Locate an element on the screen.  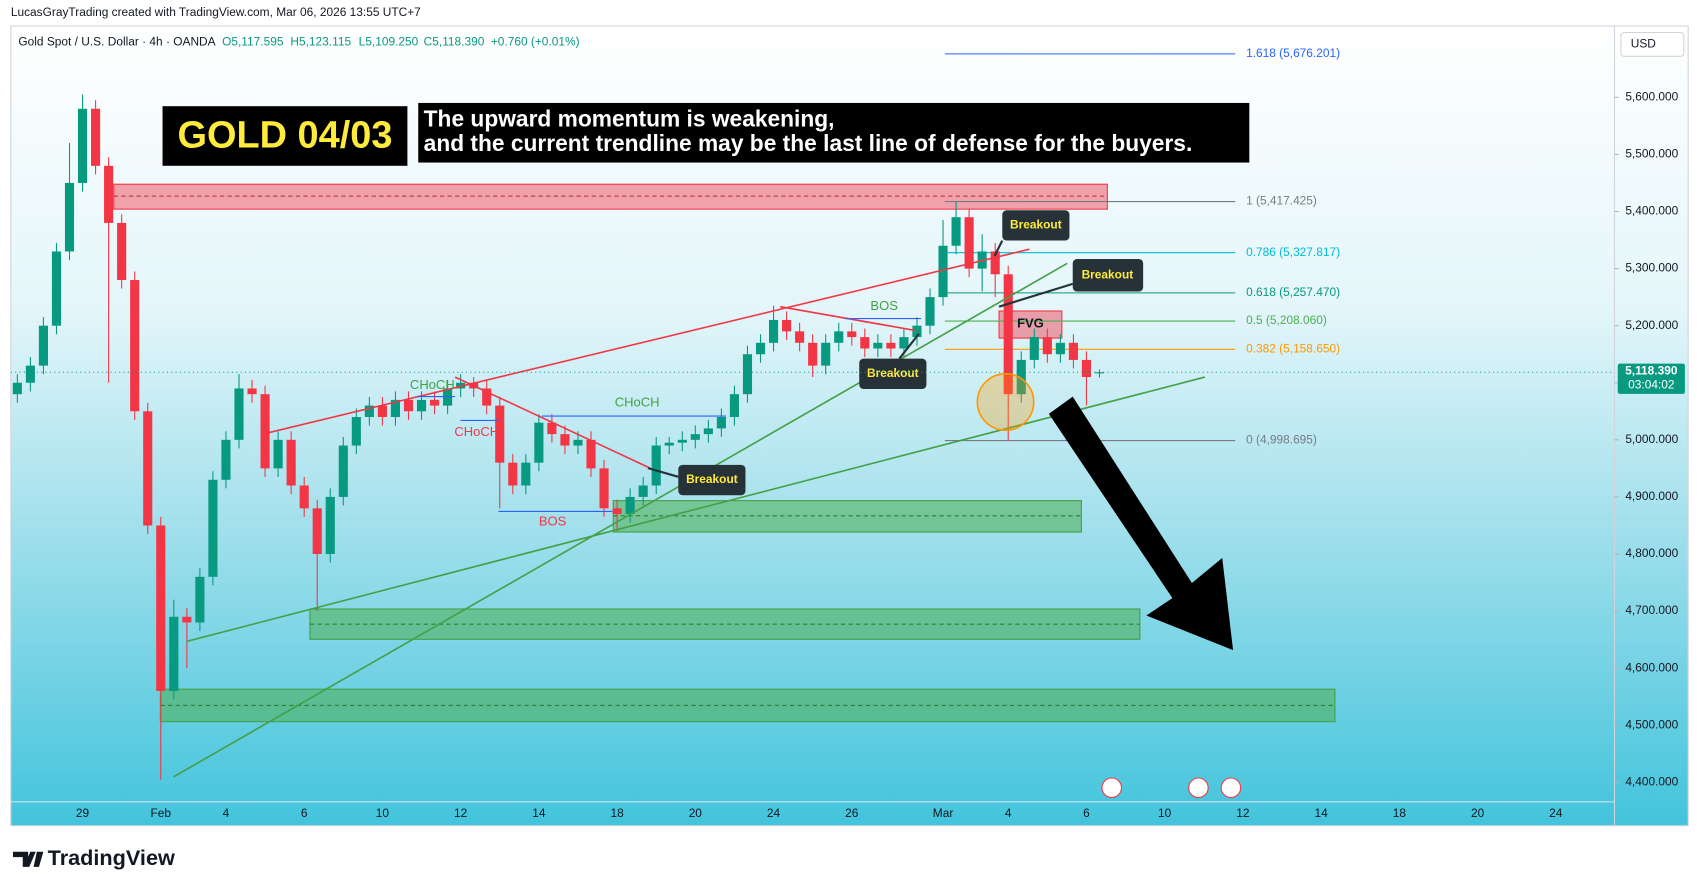
annotation: BOS is located at coordinates (553, 521).